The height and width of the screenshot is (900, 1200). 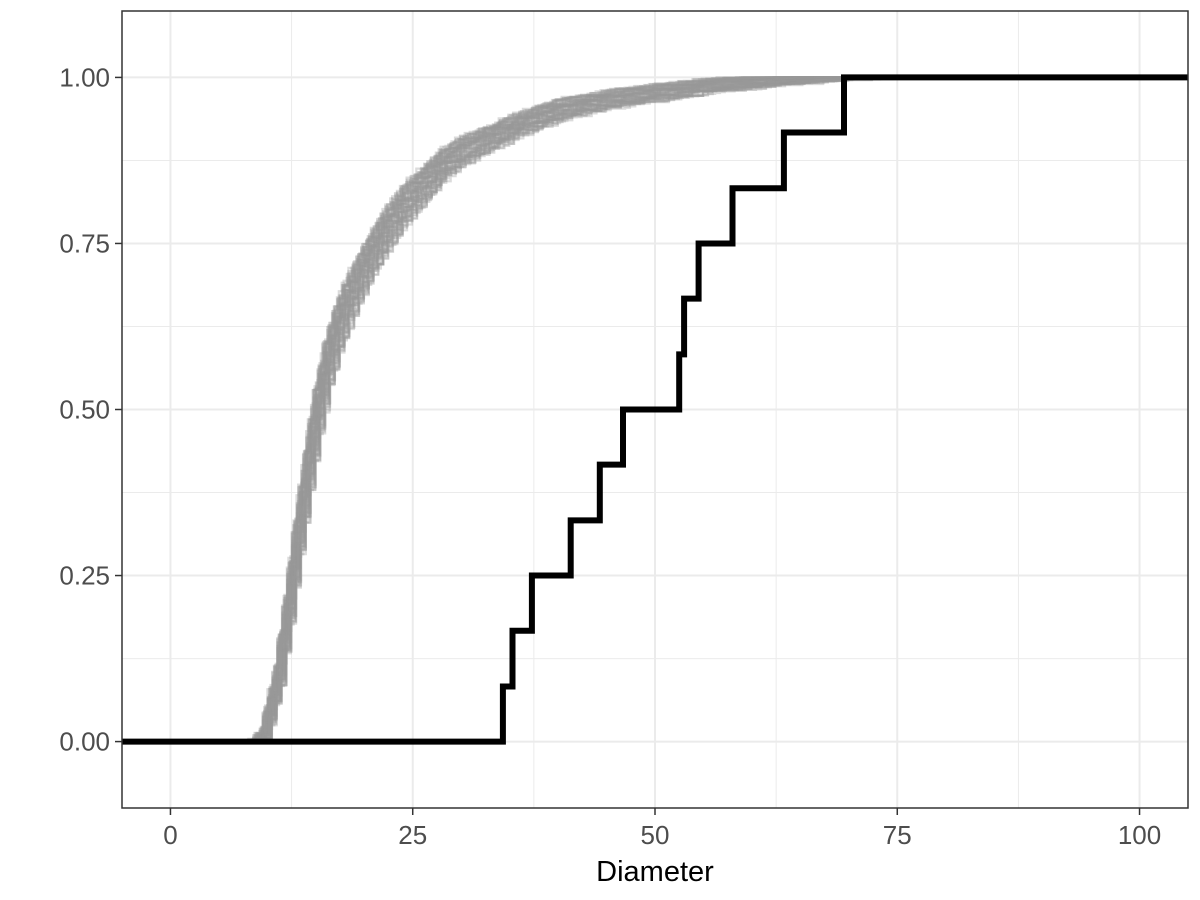 I want to click on y-axis-ticks: 0.00 0.25 0.50 0.75 1.00, so click(x=90, y=409).